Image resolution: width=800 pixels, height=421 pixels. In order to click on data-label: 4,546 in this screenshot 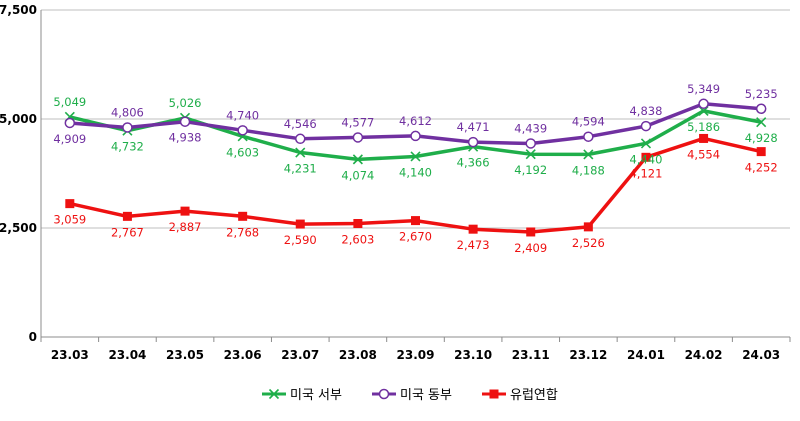, I will do `click(300, 124)`.